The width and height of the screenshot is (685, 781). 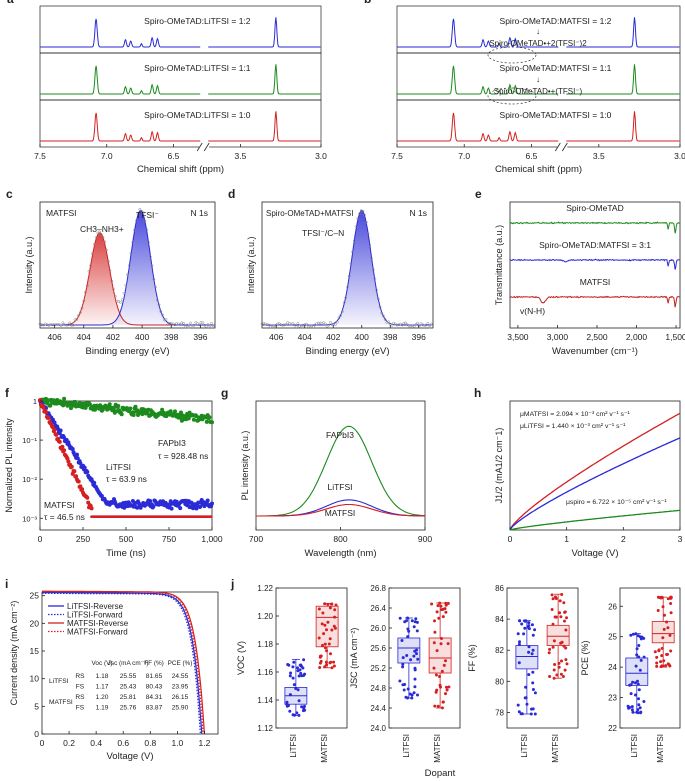 What do you see at coordinates (532, 311) in the screenshot?
I see `annotation: v(N-H)` at bounding box center [532, 311].